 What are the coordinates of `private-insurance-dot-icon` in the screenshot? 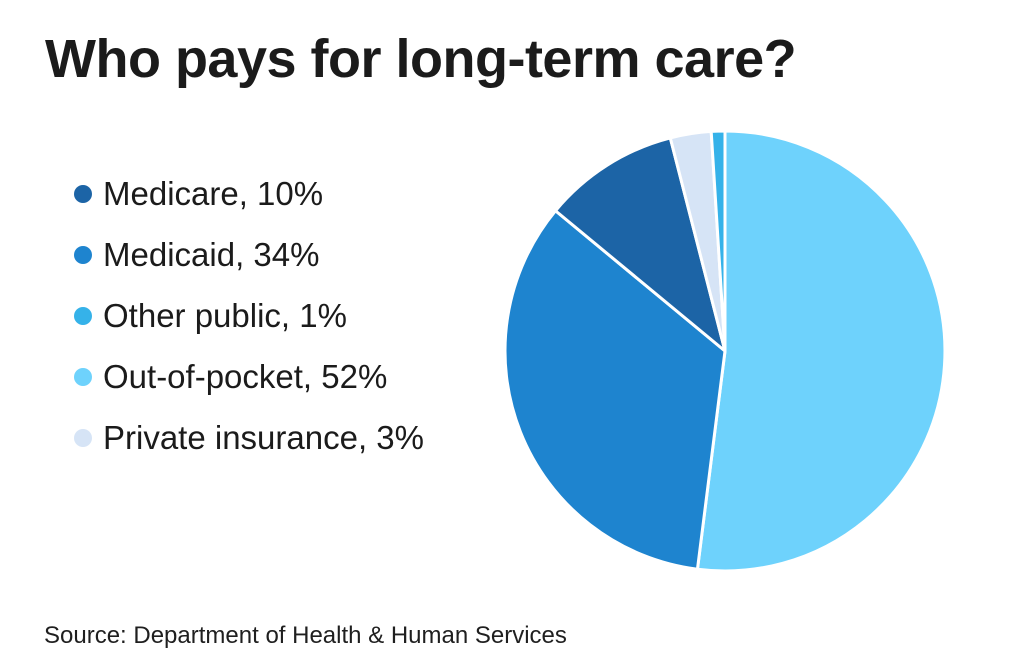 It's located at (83, 438).